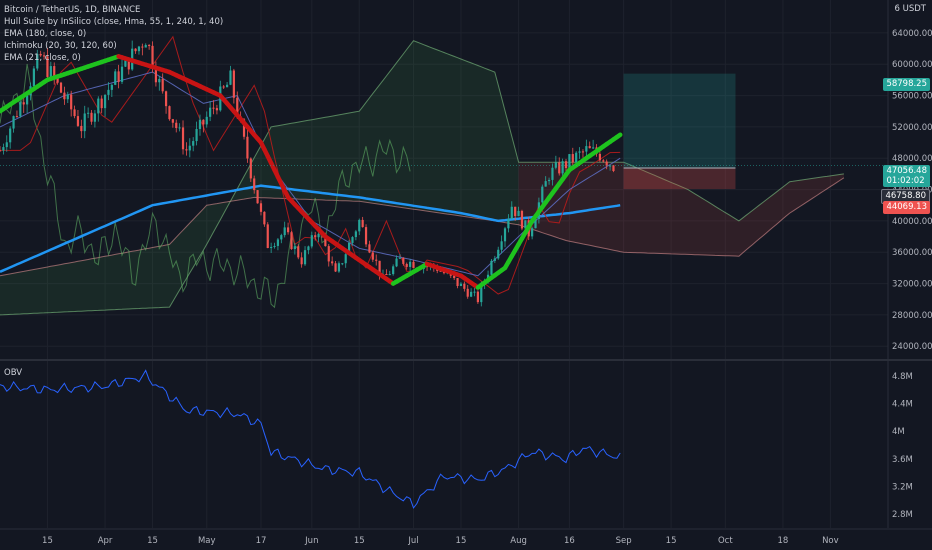 The width and height of the screenshot is (932, 550). Describe the element at coordinates (912, 347) in the screenshot. I see `price-axis-label: 24000.00` at that location.